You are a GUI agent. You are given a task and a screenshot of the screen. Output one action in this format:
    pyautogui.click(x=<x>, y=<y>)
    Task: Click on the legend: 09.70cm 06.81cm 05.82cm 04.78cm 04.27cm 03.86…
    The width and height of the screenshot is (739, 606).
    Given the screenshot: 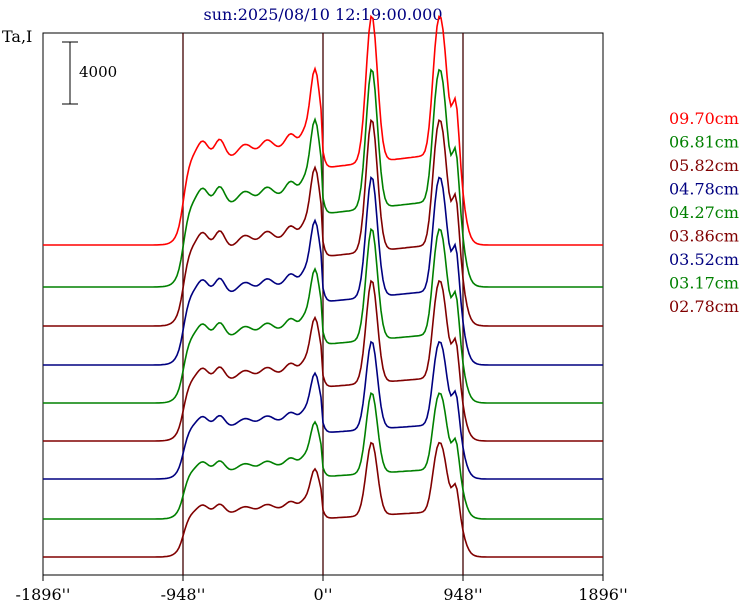 What is the action you would take?
    pyautogui.click(x=704, y=212)
    